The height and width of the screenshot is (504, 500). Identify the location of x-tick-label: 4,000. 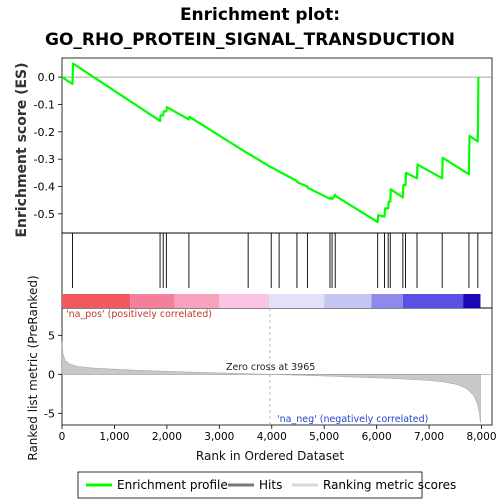
(272, 437).